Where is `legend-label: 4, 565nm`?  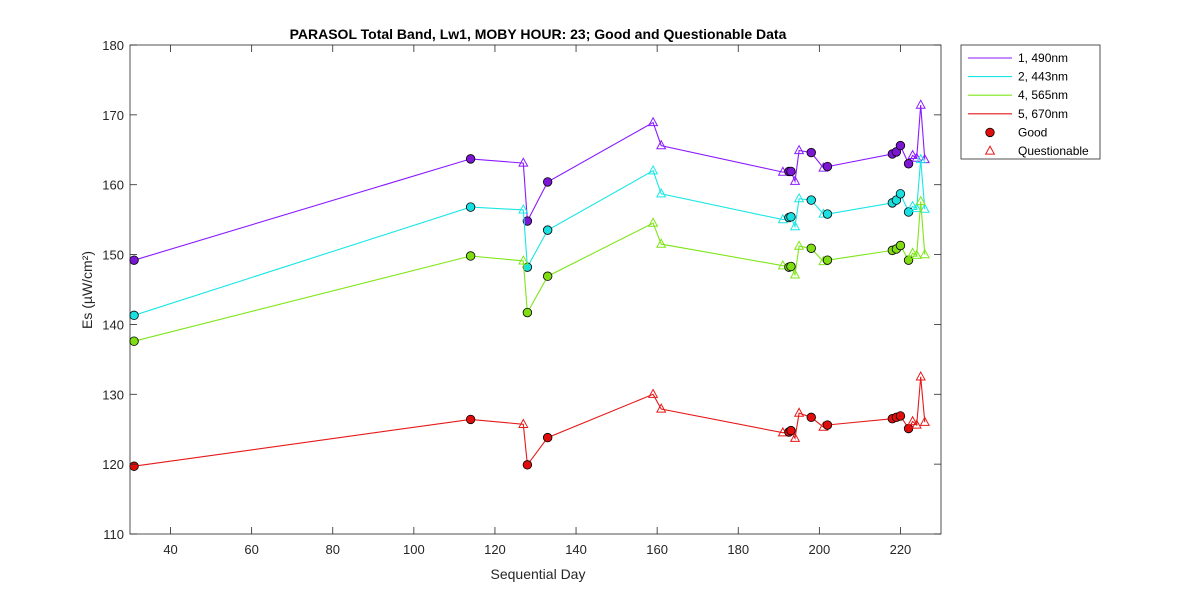 legend-label: 4, 565nm is located at coordinates (1043, 95).